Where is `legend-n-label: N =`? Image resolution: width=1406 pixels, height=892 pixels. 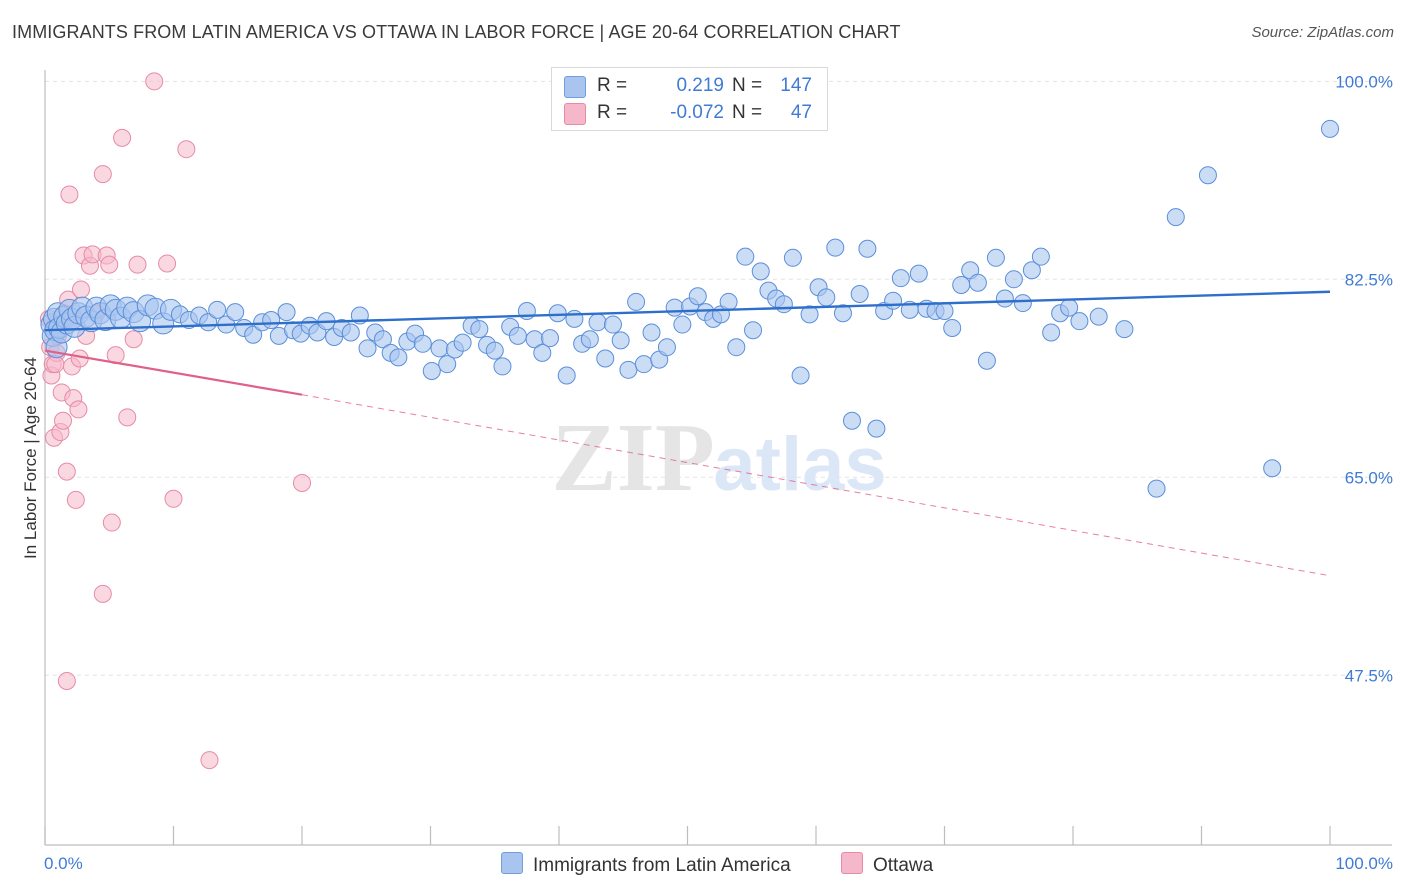
legend-n-label: N = is located at coordinates (747, 112).